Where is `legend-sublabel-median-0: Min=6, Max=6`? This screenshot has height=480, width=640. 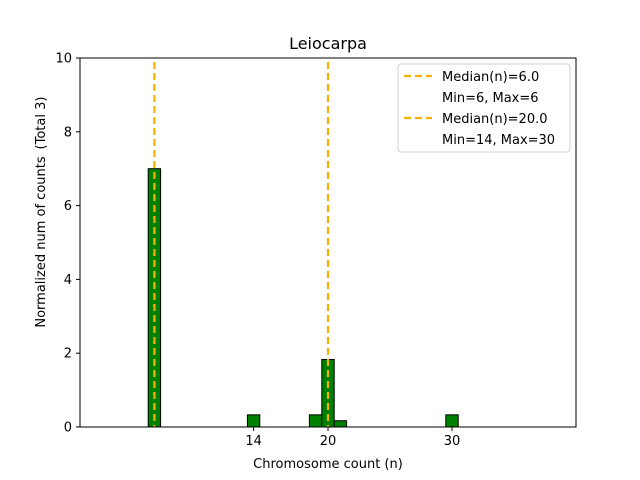
legend-sublabel-median-0: Min=6, Max=6 is located at coordinates (490, 98).